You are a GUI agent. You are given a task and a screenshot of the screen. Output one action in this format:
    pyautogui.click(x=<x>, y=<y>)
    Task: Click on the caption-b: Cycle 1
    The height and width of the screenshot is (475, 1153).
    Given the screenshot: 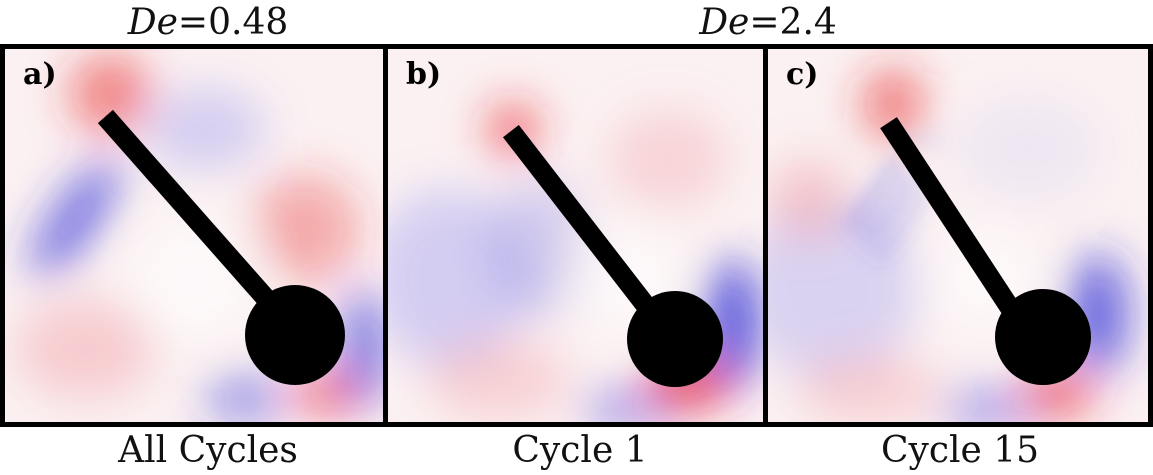 What is the action you would take?
    pyautogui.click(x=580, y=450)
    